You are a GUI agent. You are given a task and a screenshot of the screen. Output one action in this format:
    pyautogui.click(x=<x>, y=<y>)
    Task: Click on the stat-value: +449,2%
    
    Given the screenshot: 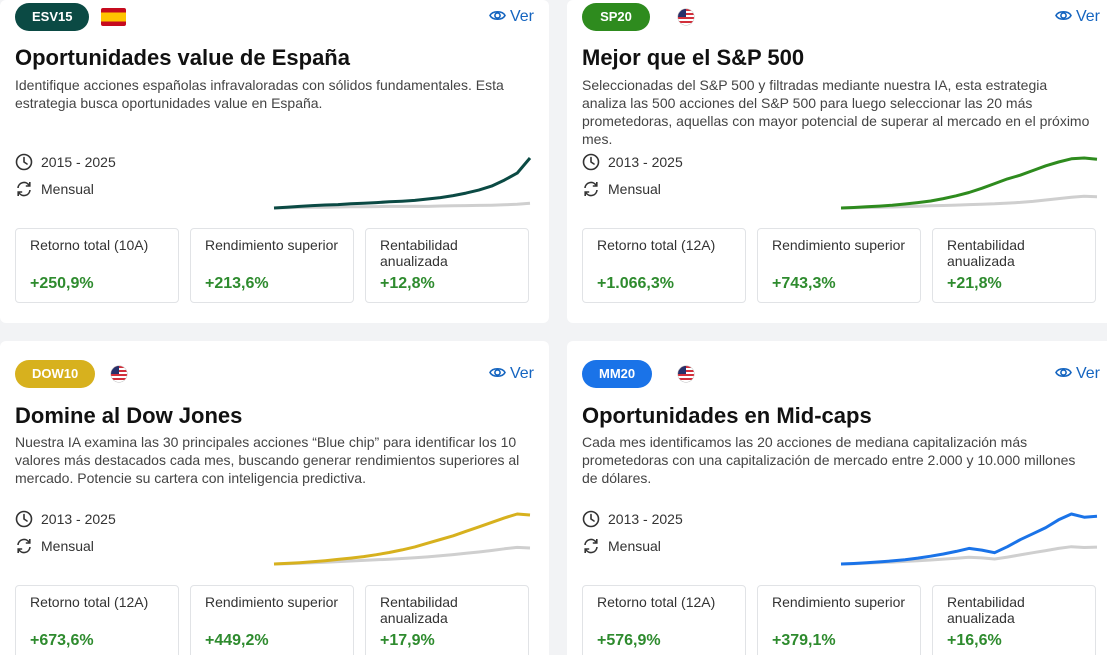 What is the action you would take?
    pyautogui.click(x=237, y=640)
    